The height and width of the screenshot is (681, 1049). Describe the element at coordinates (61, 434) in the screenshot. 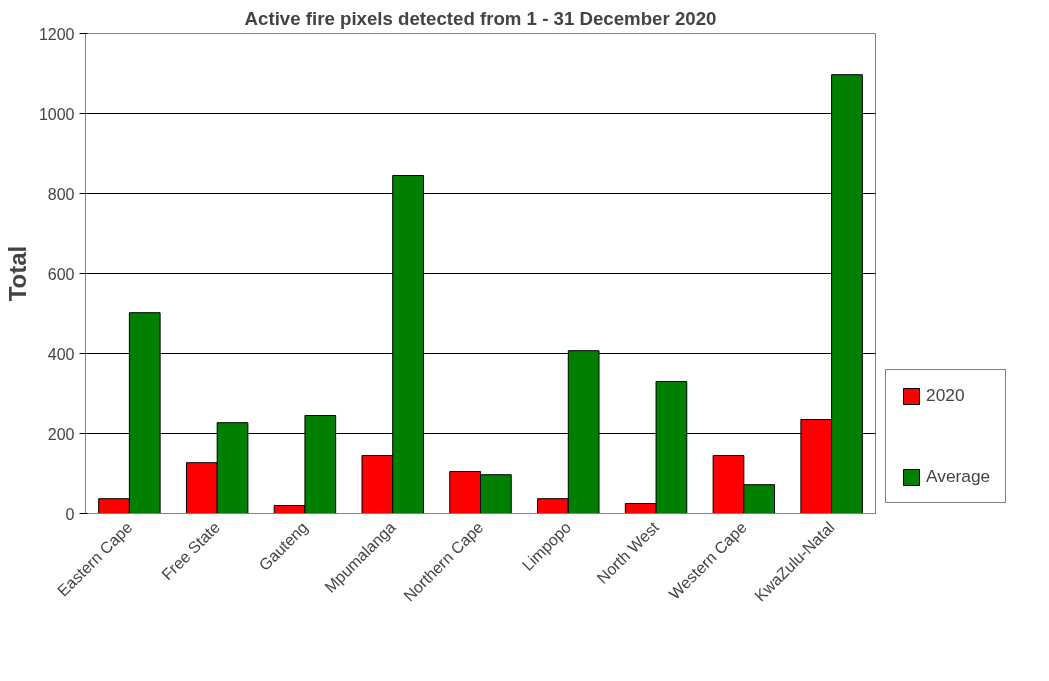

I see `y-tick-label: 200` at that location.